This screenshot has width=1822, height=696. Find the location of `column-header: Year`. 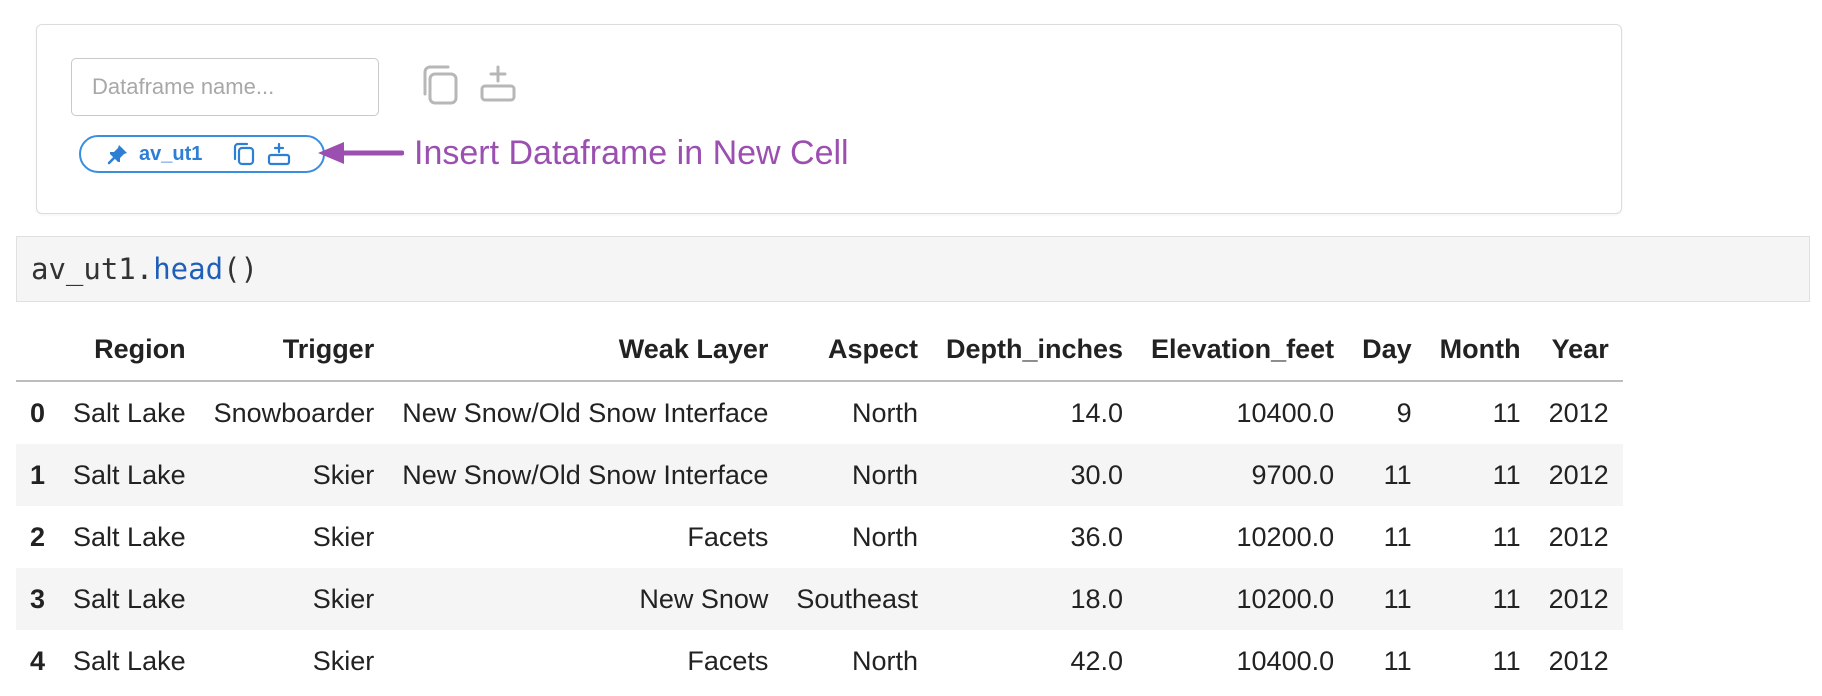

column-header: Year is located at coordinates (1578, 350).